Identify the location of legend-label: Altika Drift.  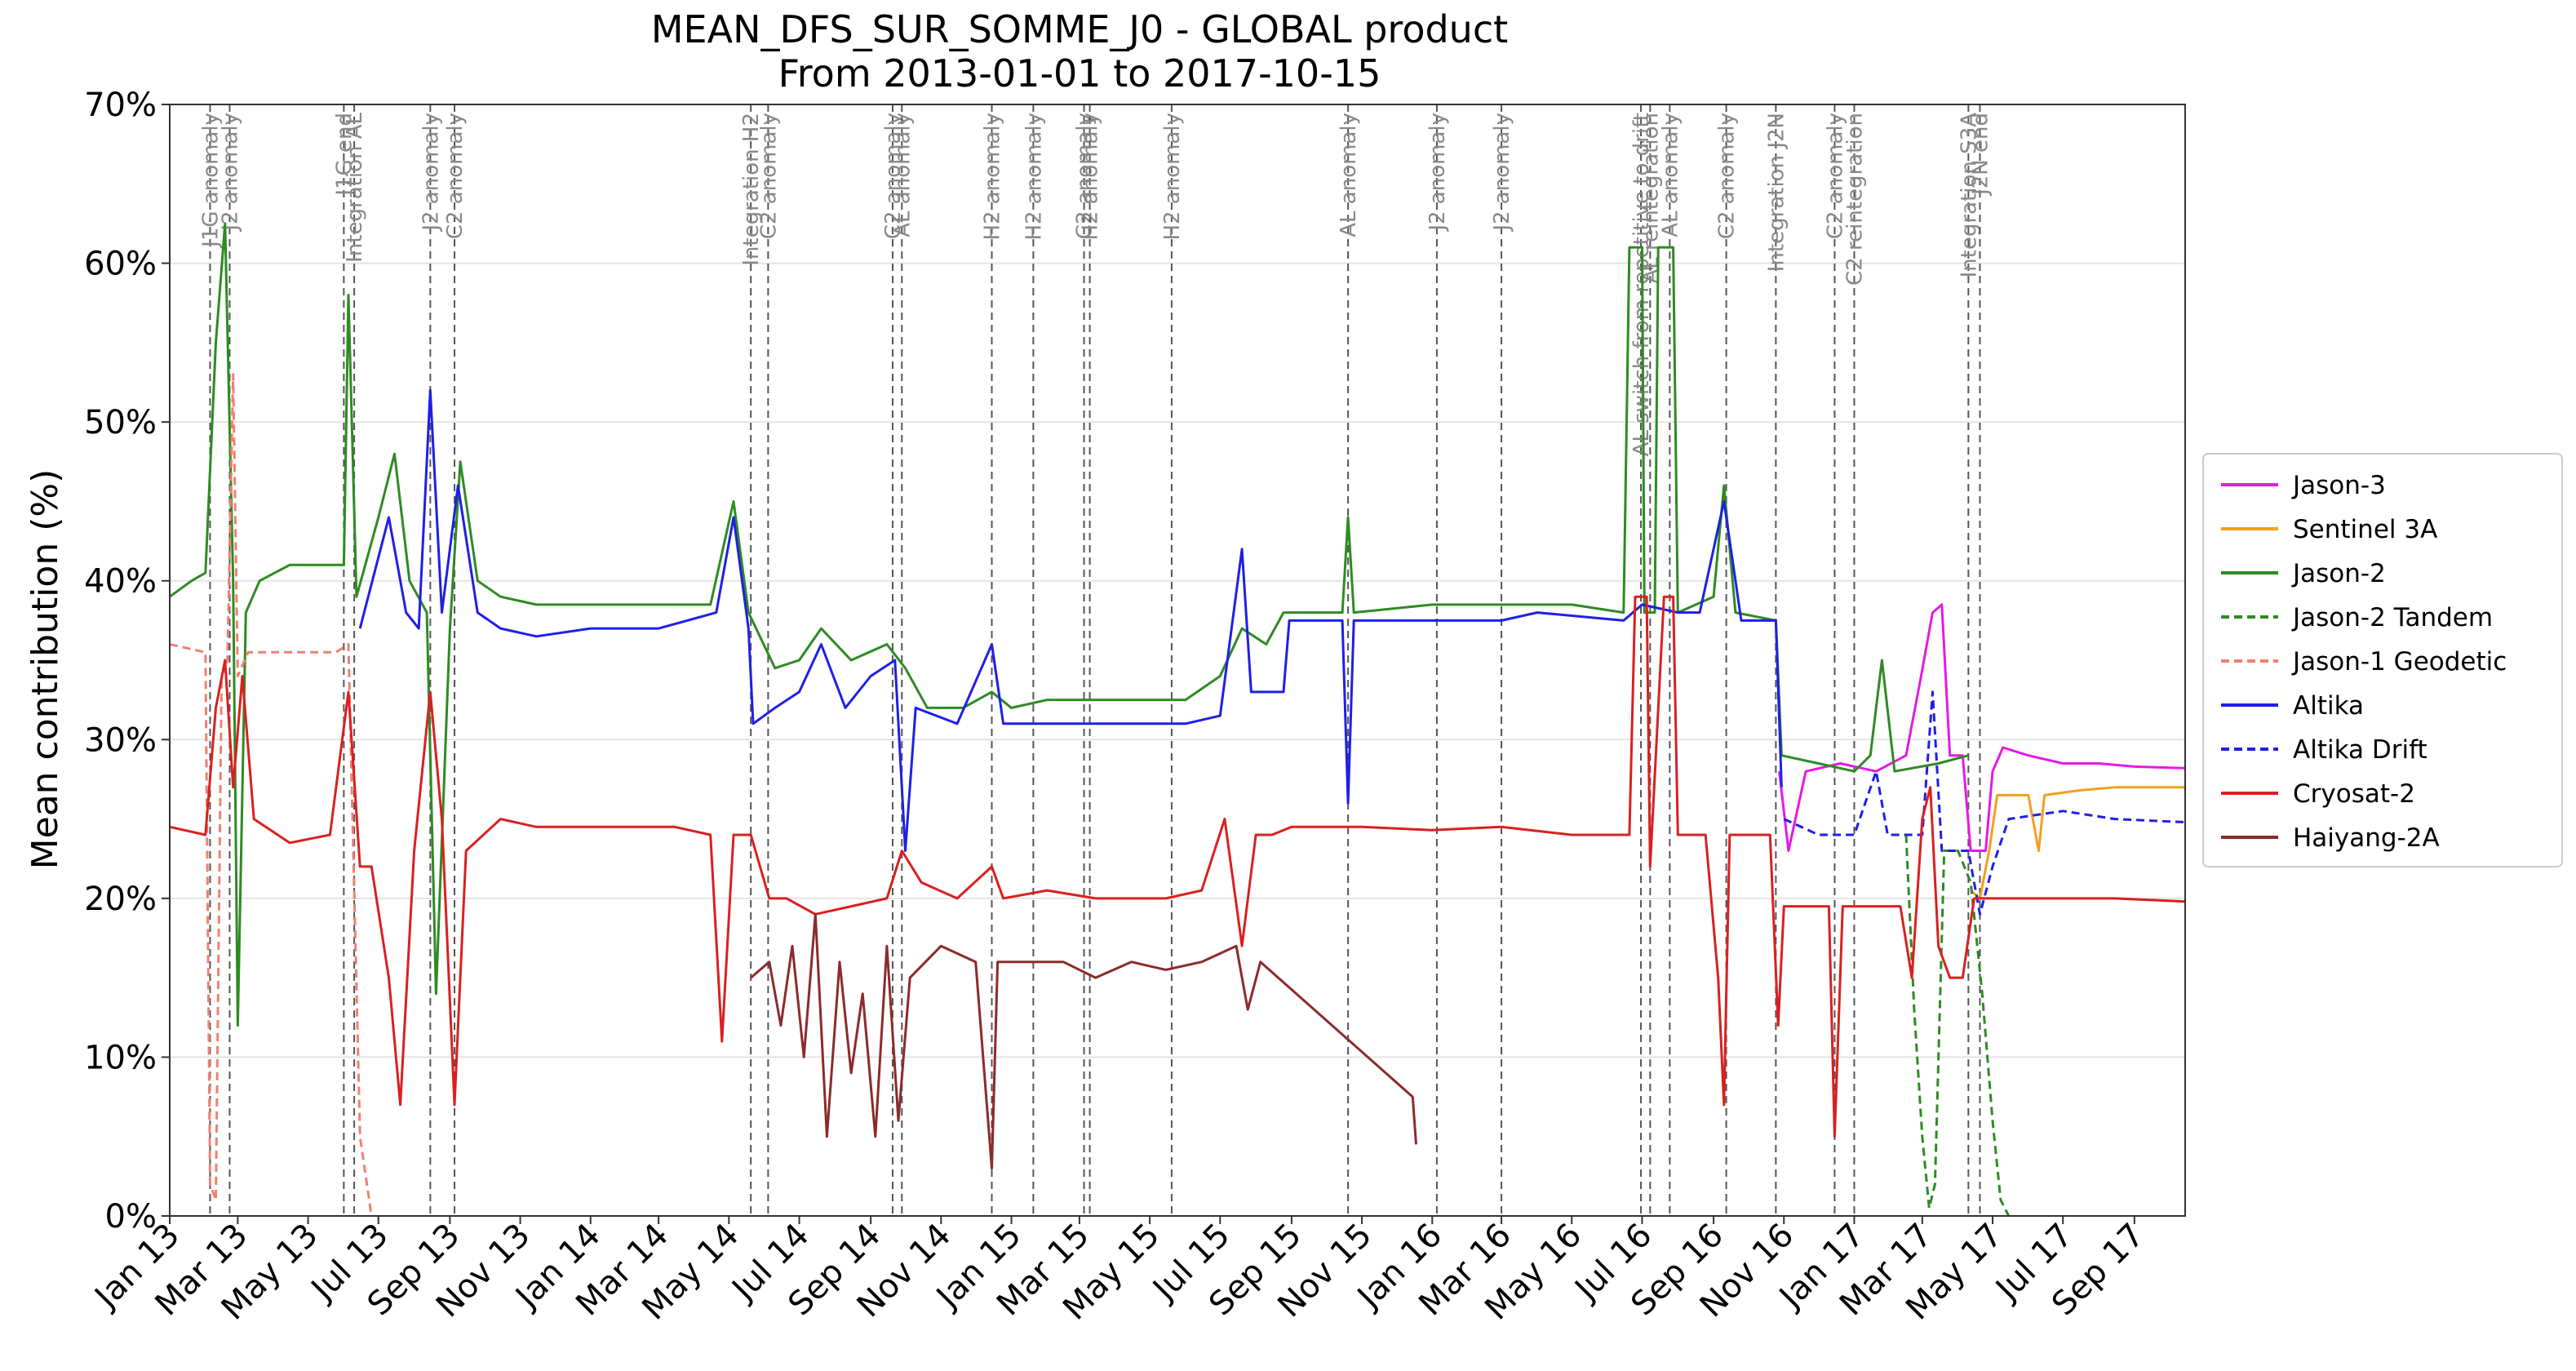
(2360, 750).